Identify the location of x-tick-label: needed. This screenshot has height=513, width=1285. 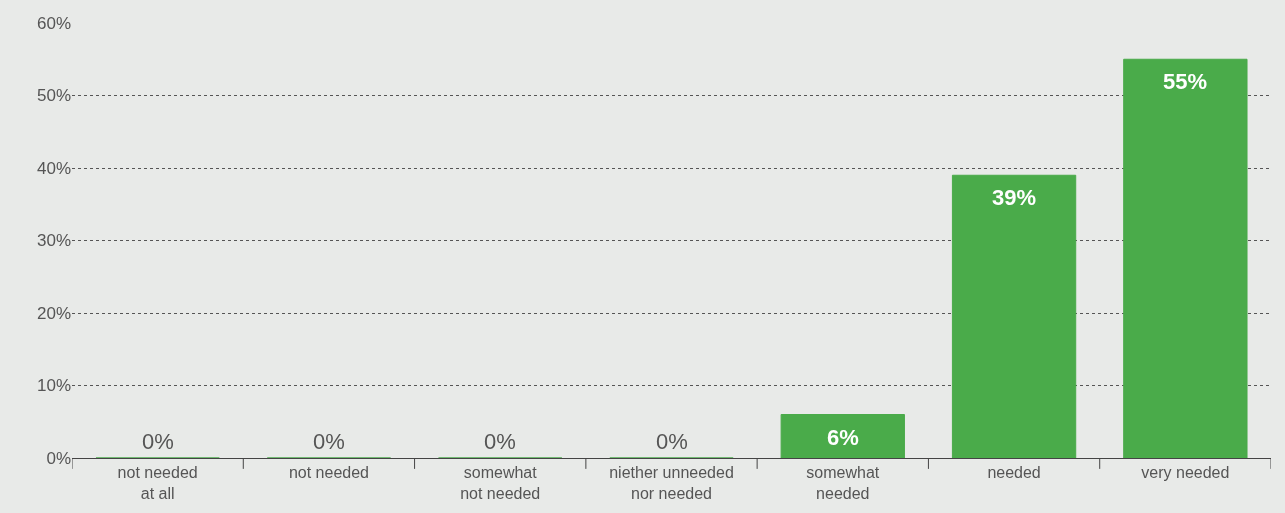
(1014, 473).